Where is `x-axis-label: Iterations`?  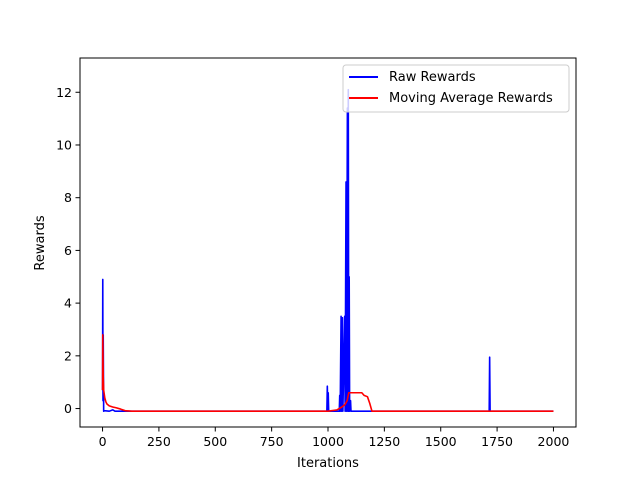
x-axis-label: Iterations is located at coordinates (328, 463).